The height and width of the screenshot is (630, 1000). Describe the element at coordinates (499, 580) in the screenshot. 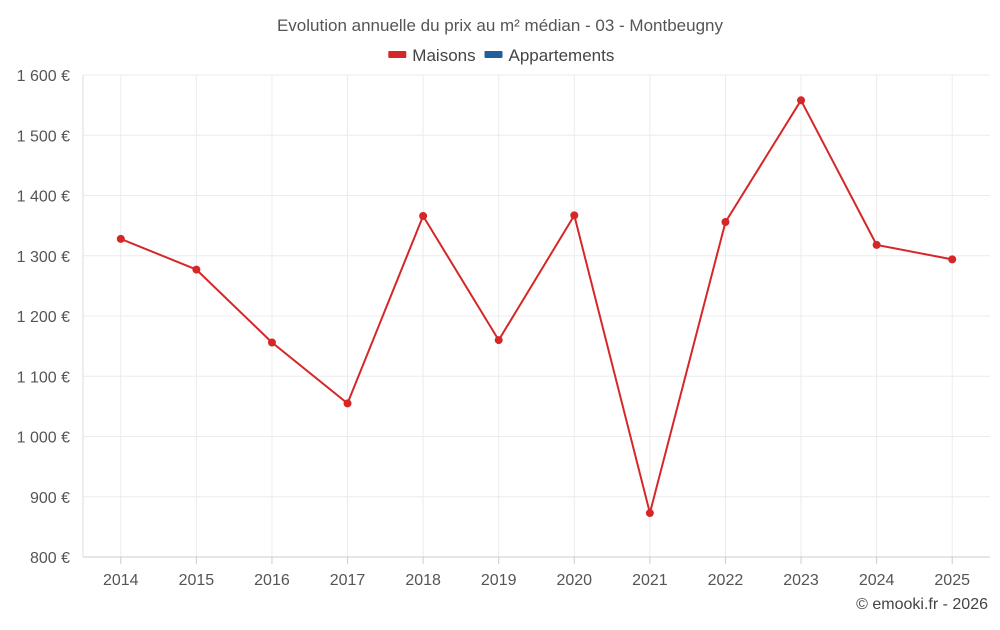

I see `x-tick-label: 2019` at that location.